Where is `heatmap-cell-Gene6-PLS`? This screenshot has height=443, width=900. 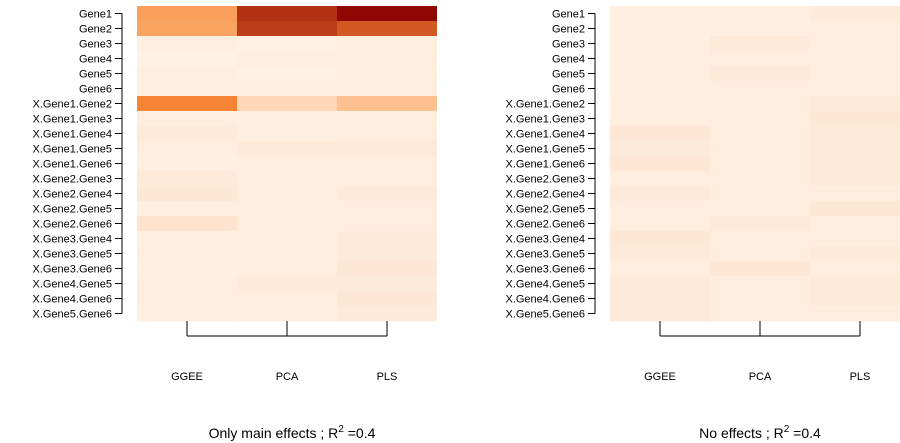 heatmap-cell-Gene6-PLS is located at coordinates (387, 89).